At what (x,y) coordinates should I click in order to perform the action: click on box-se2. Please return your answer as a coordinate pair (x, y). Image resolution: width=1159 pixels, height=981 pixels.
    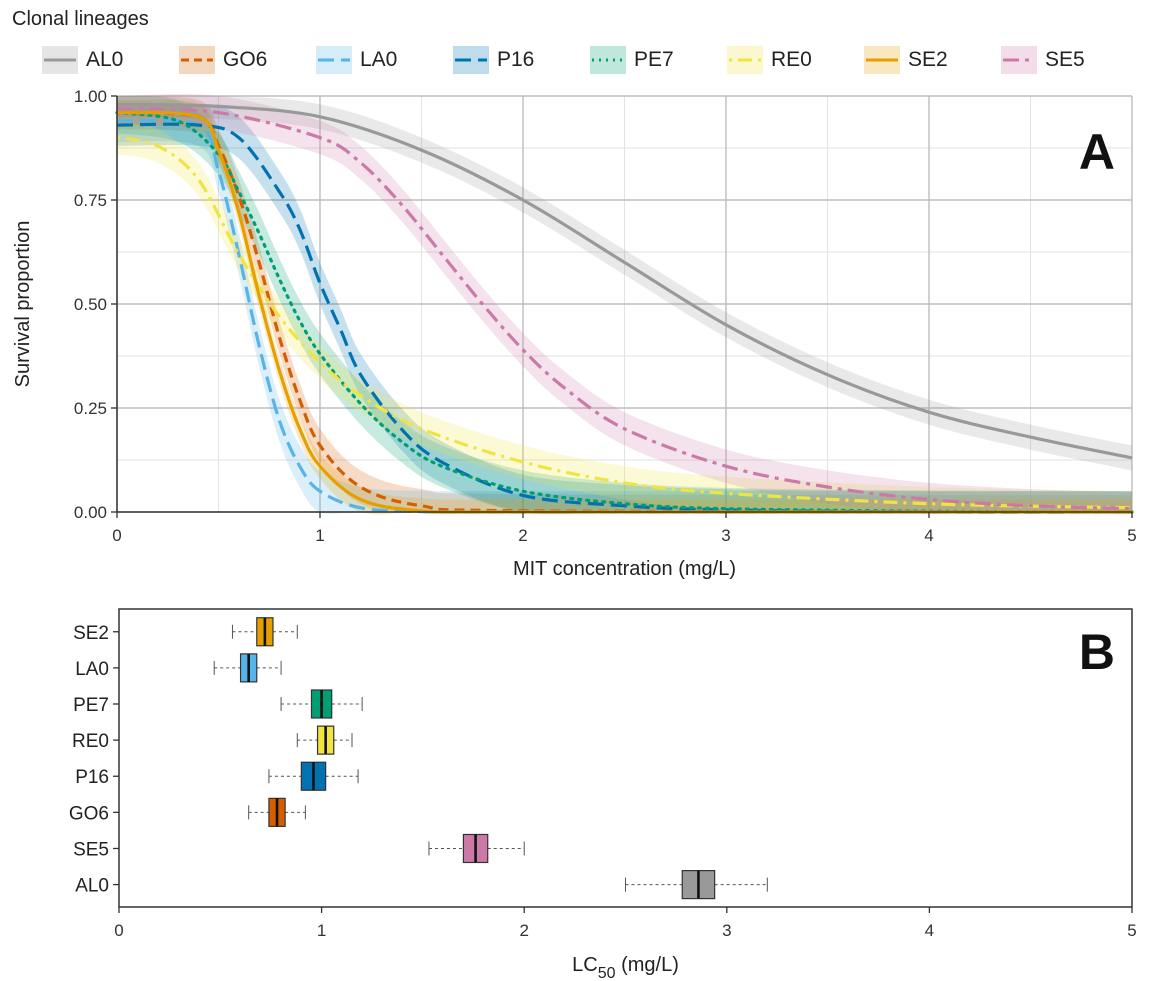
    Looking at the image, I should click on (264, 632).